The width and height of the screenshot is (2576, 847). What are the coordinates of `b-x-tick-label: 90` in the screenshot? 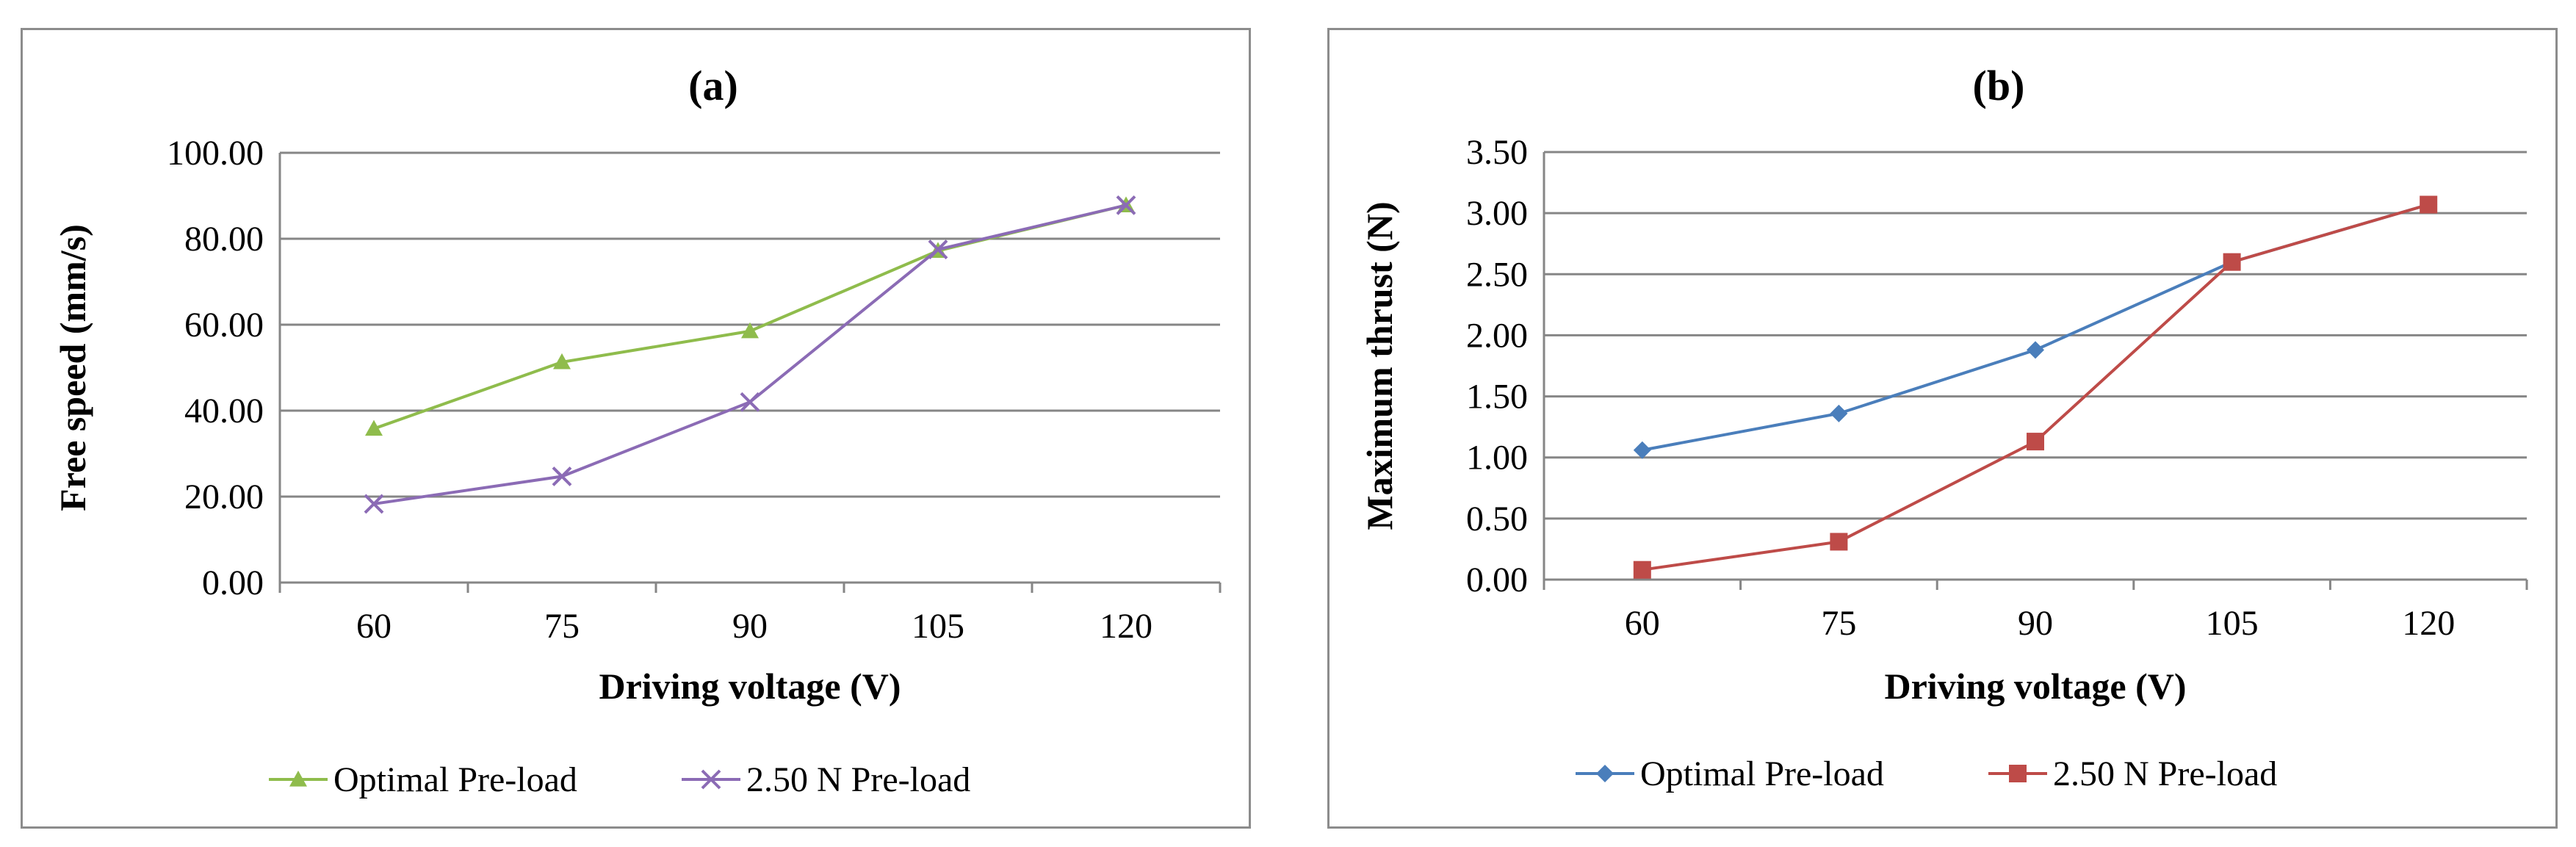 It's located at (2035, 623).